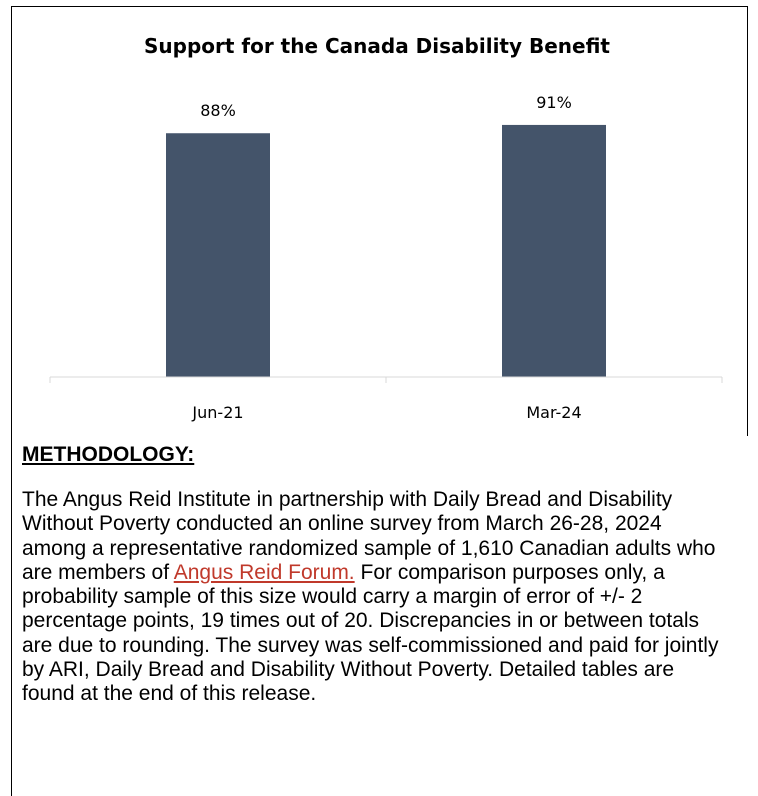 The height and width of the screenshot is (796, 758). Describe the element at coordinates (554, 102) in the screenshot. I see `data-label-mar-24: 91%` at that location.